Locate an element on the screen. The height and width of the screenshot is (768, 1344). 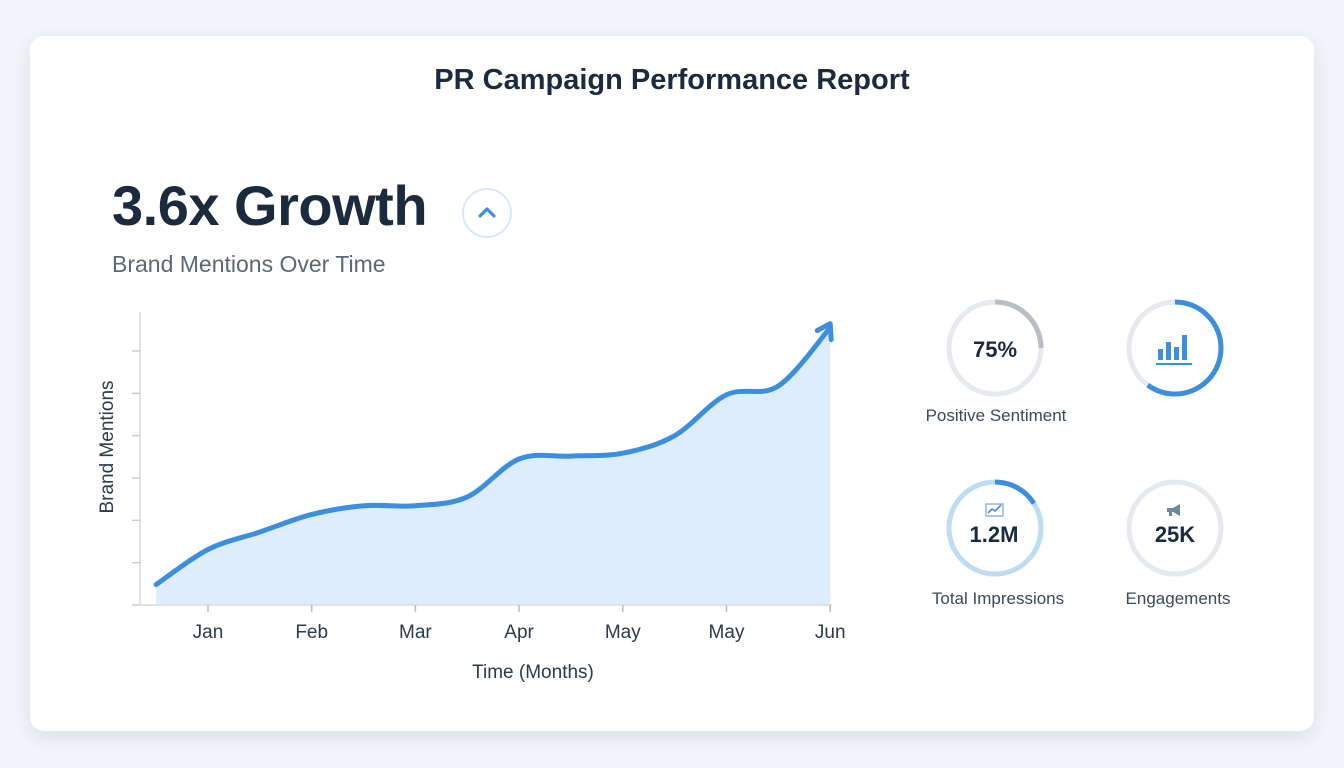
engagements-ring is located at coordinates (1175, 528).